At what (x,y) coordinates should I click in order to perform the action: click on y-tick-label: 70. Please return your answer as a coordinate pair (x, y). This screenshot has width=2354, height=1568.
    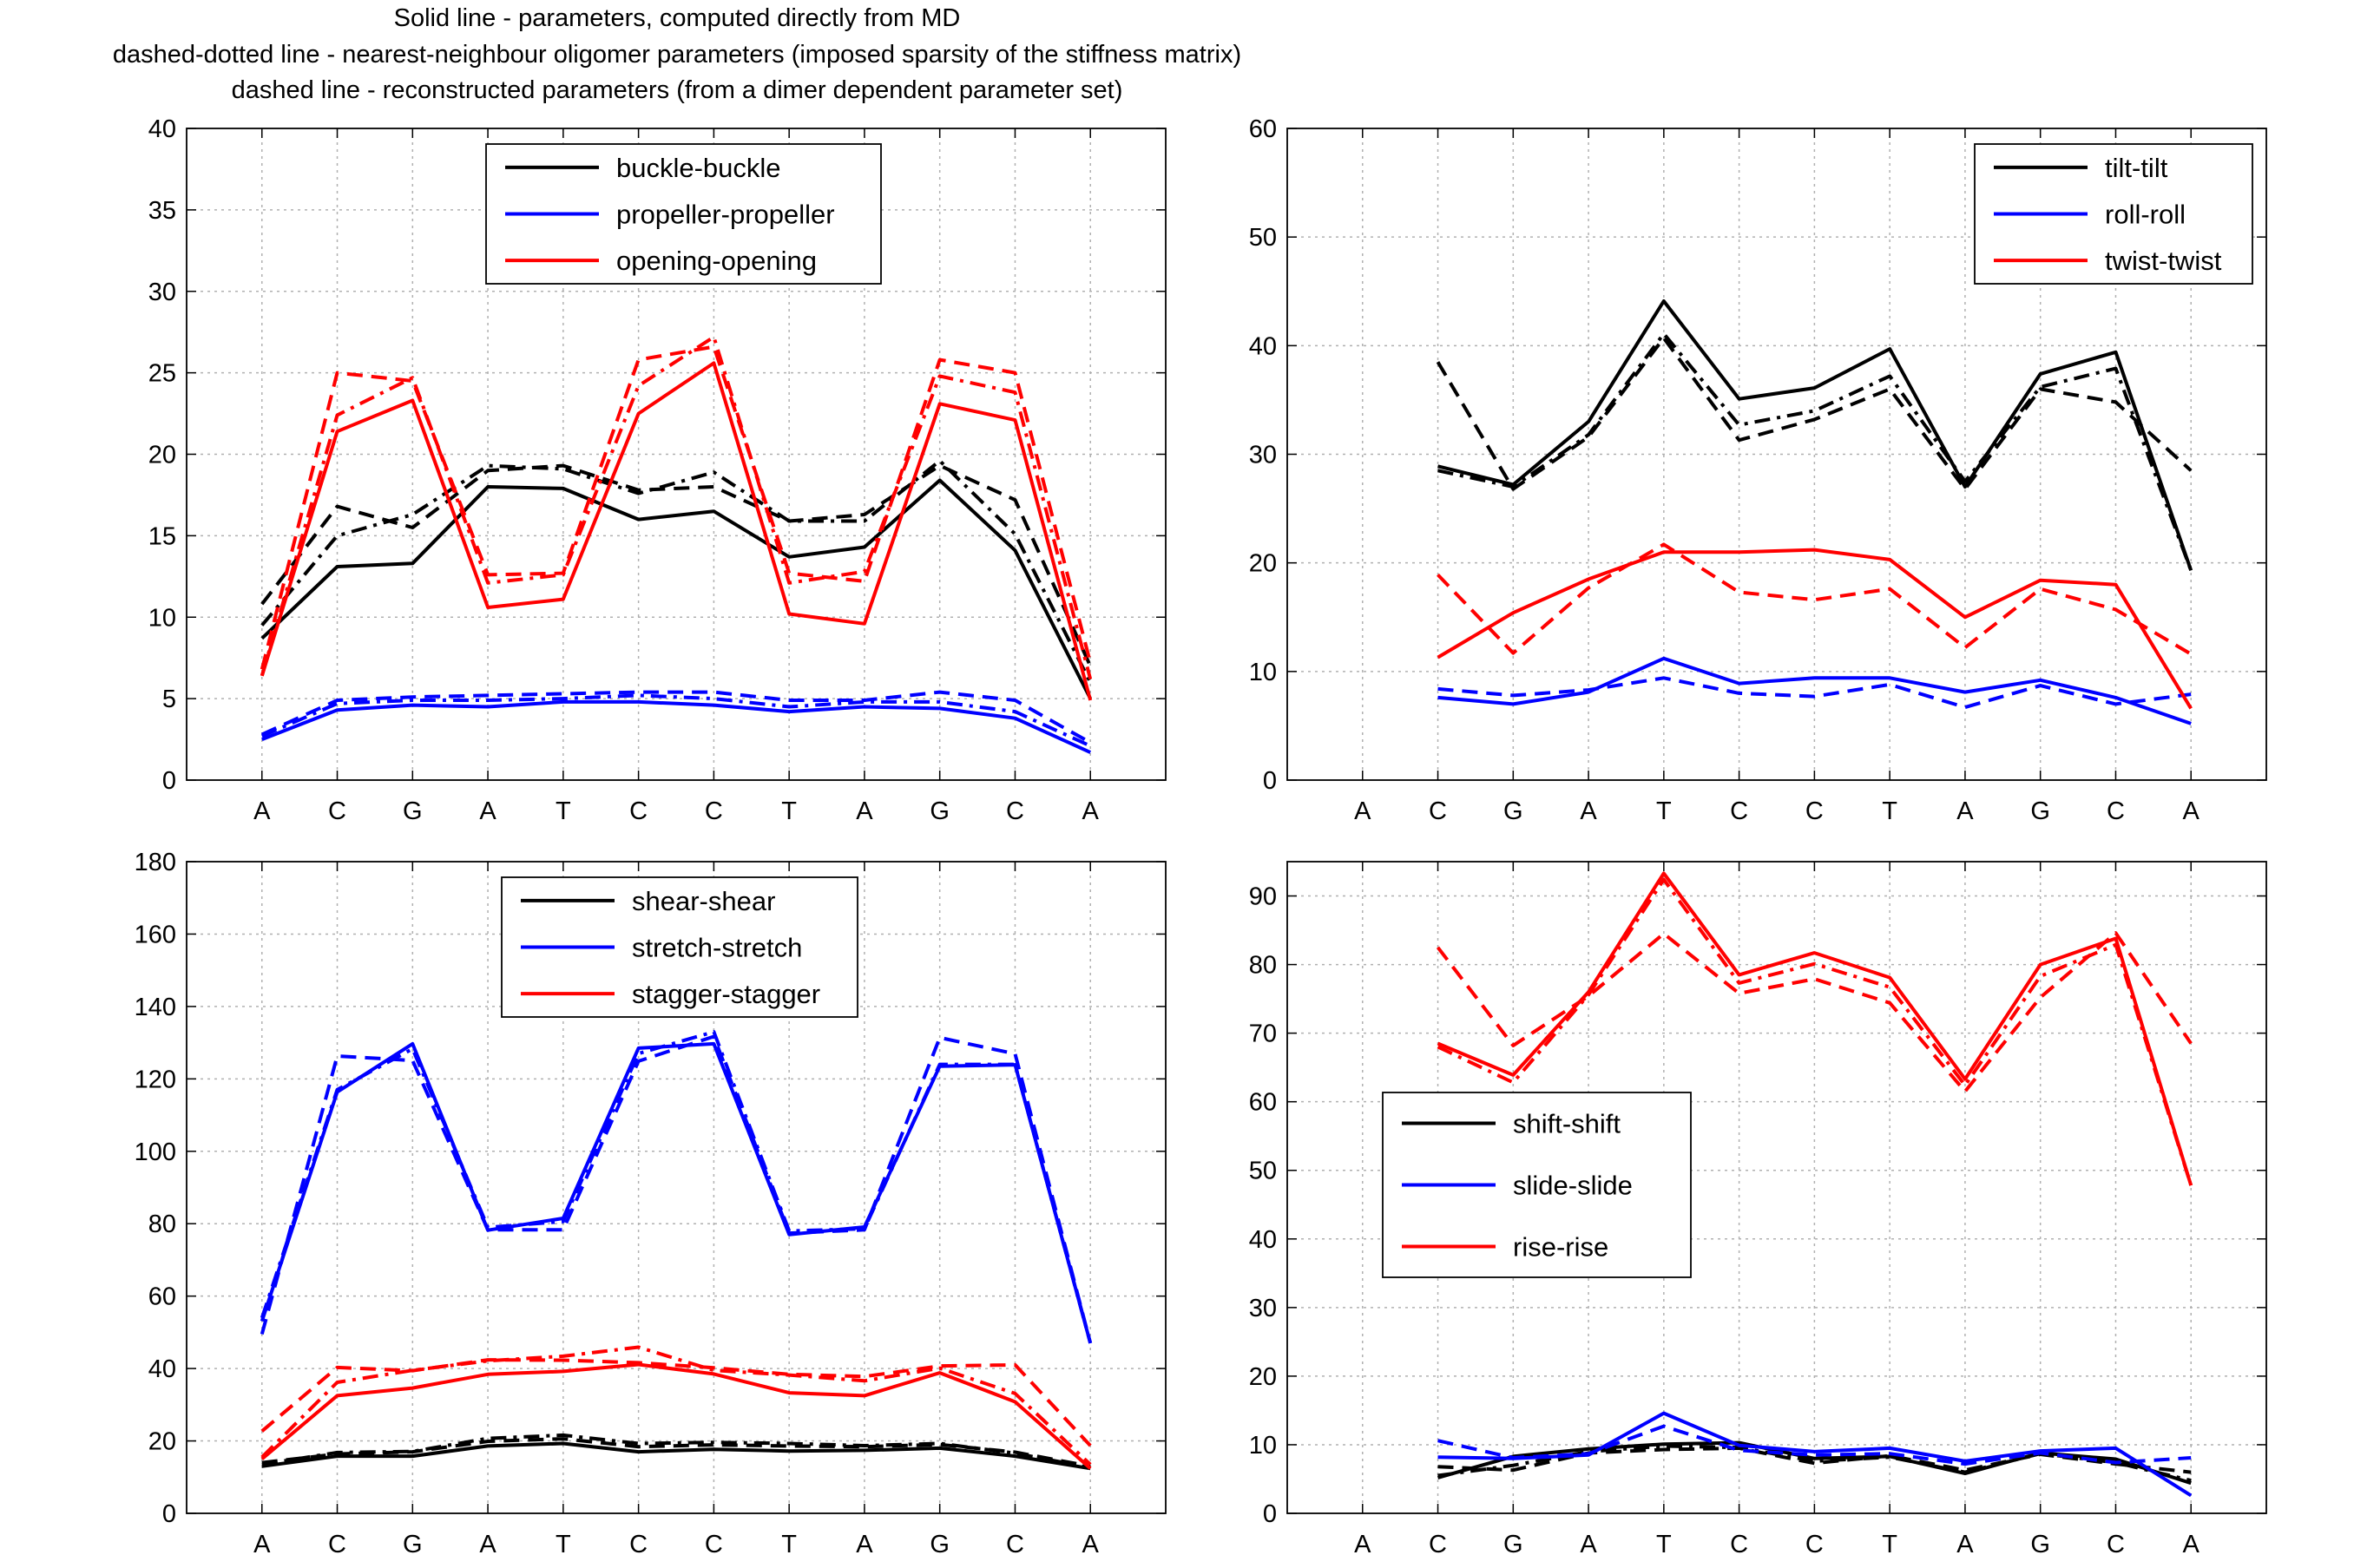
    Looking at the image, I should click on (1263, 1034).